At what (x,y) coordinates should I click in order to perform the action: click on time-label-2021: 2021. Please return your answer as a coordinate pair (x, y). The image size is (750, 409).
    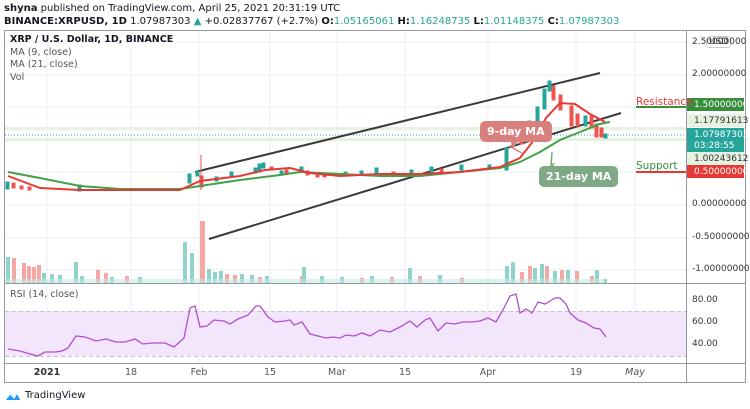
    Looking at the image, I should click on (47, 372).